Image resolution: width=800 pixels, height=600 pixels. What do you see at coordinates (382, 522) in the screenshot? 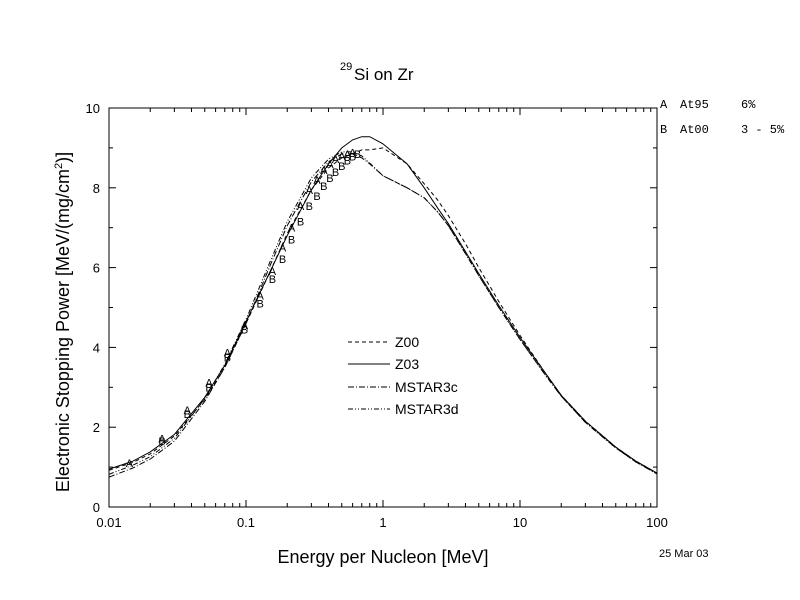
I see `x-tick-label: 1` at bounding box center [382, 522].